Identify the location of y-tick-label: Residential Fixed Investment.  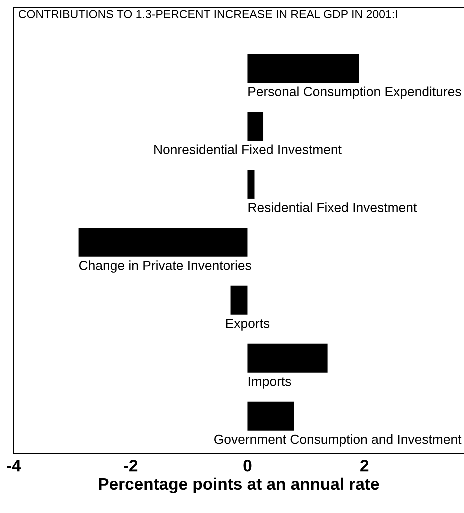
(333, 207).